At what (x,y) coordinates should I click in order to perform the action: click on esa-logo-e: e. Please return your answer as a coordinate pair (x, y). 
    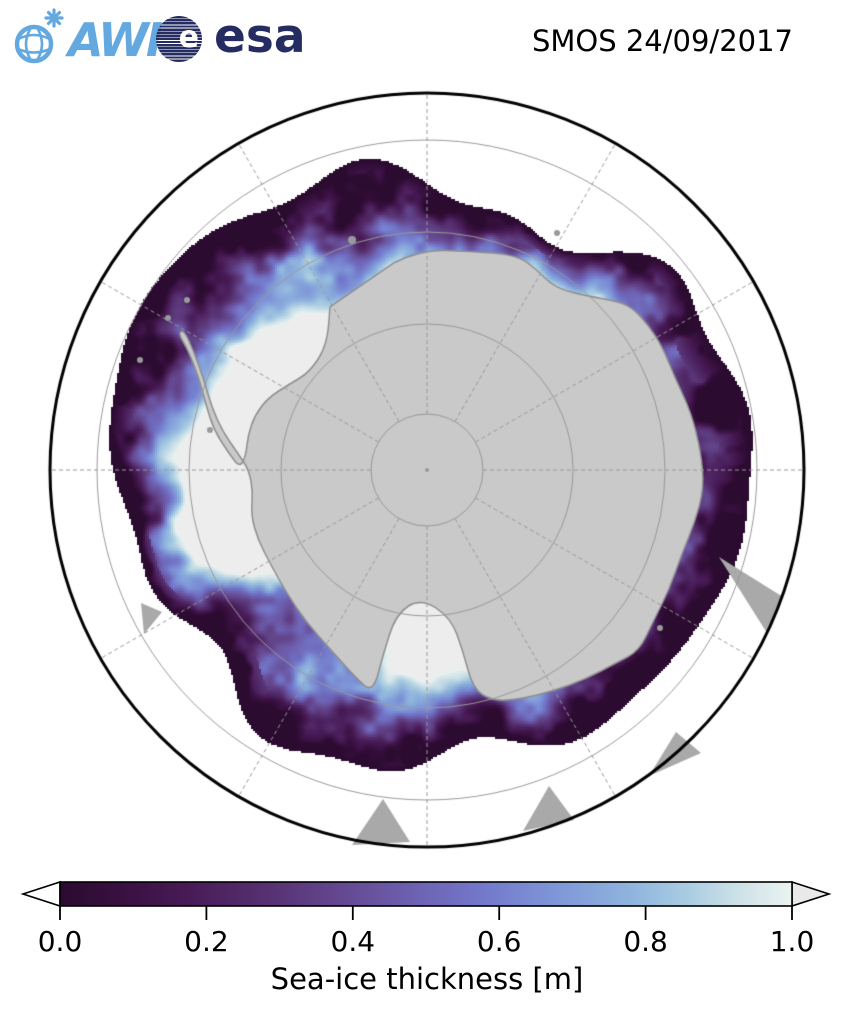
    Looking at the image, I should click on (188, 37).